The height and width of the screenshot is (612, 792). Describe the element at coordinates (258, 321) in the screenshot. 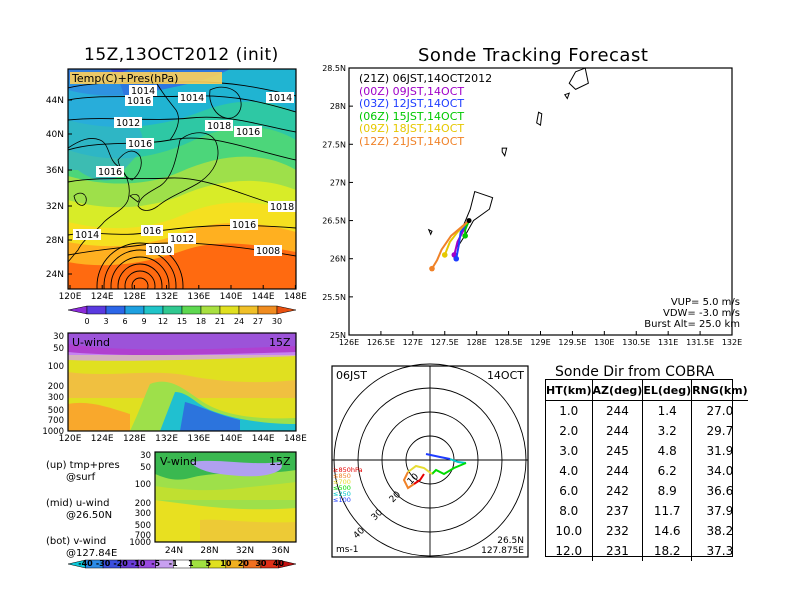

I see `colorbar-label: 27` at that location.